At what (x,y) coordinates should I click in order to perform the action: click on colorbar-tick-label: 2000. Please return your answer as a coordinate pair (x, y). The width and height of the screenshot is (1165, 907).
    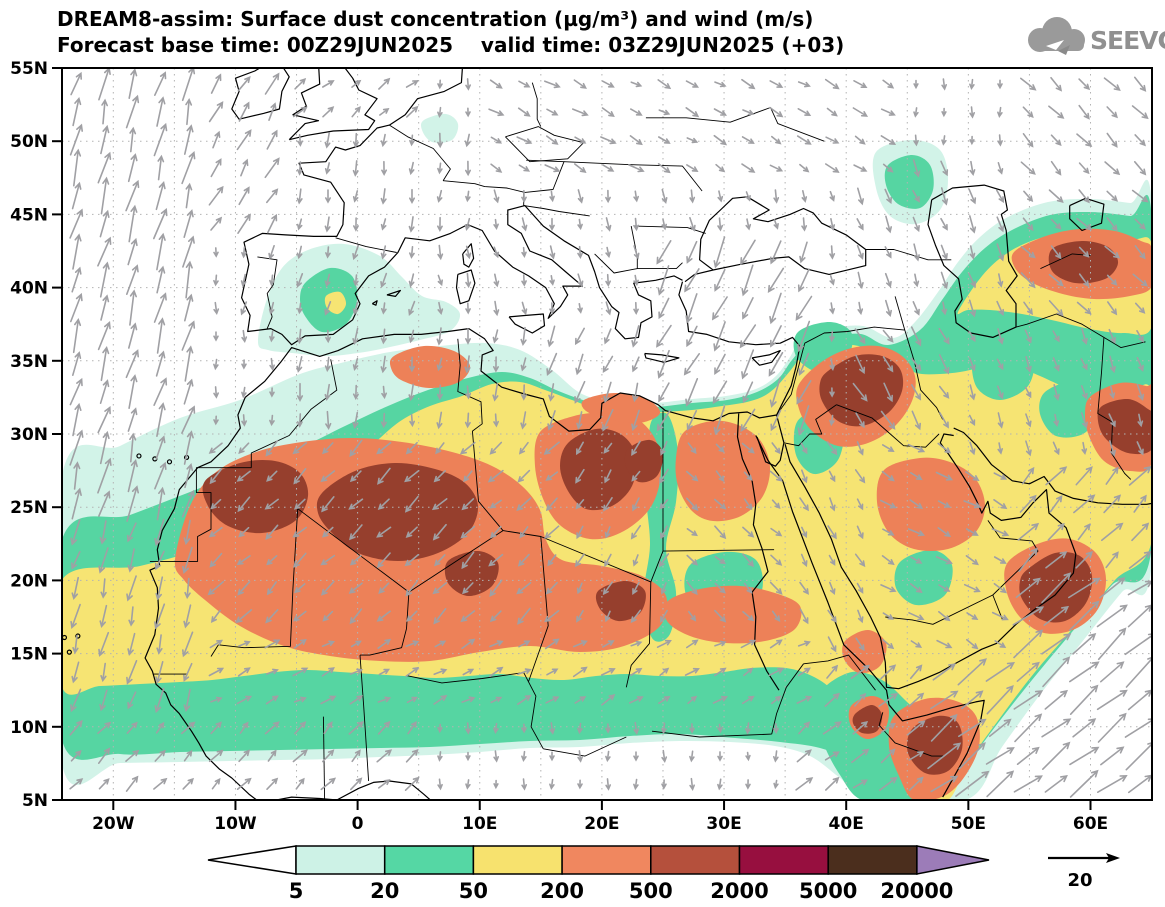
    Looking at the image, I should click on (739, 891).